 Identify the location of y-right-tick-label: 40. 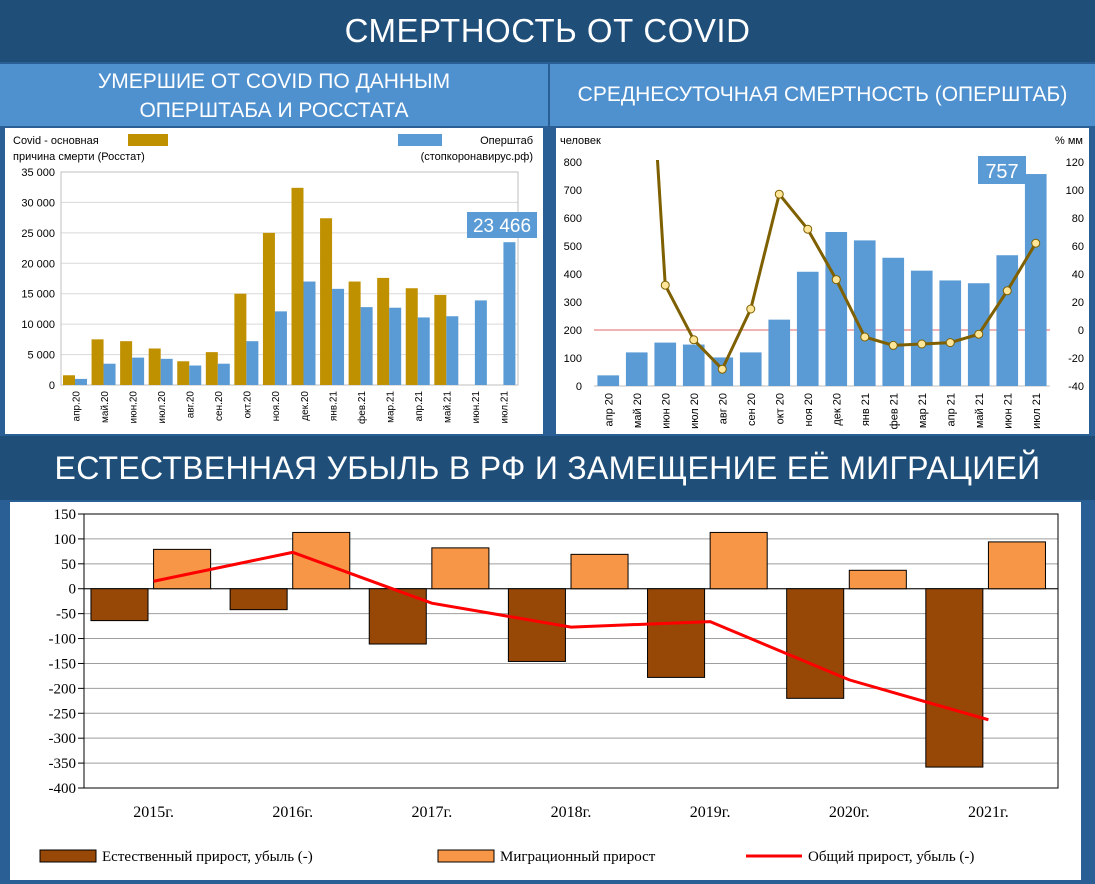
(1078, 275).